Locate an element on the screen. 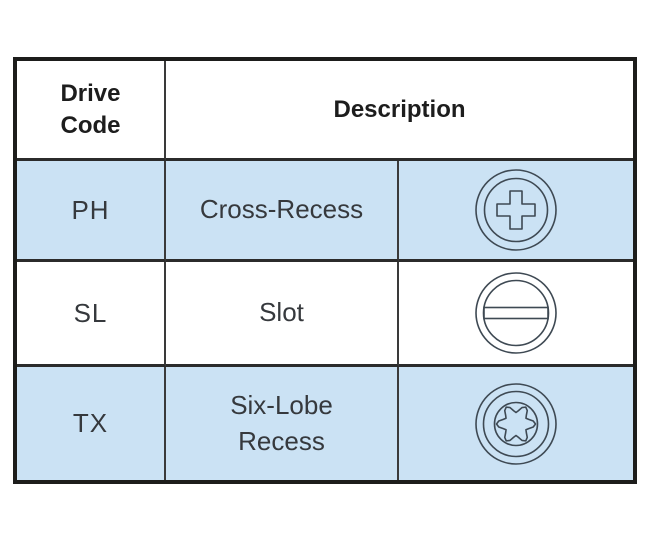  code-label: PH is located at coordinates (90, 209).